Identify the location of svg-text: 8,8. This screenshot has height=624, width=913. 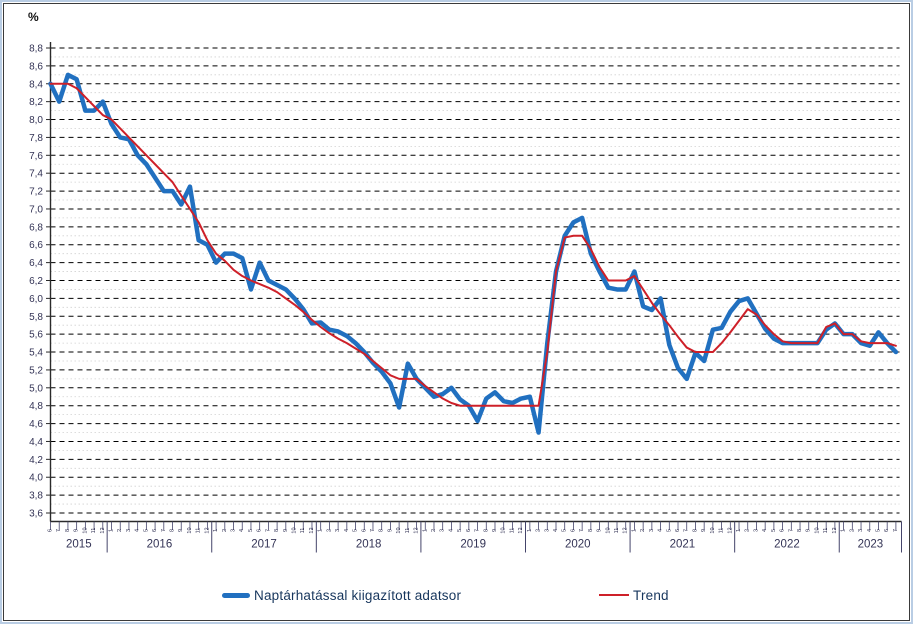
(36, 49).